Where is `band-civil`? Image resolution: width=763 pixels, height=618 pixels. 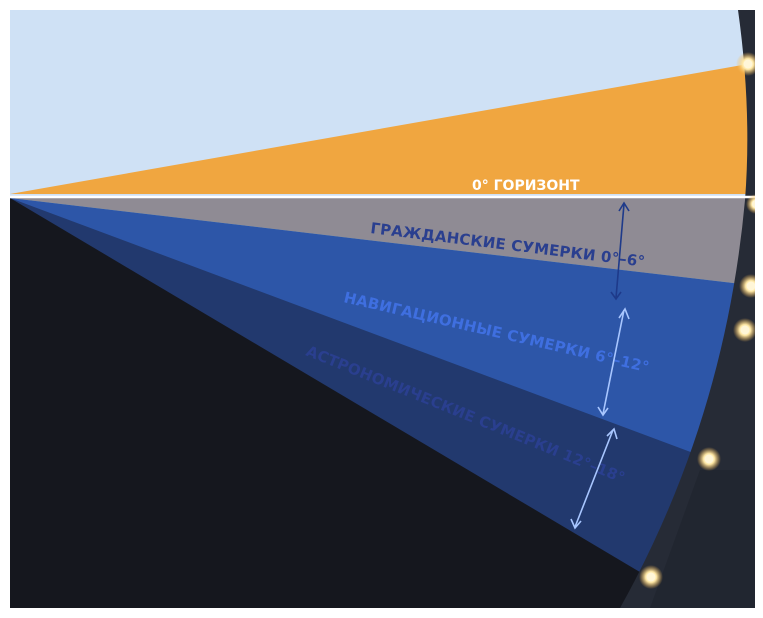 band-civil is located at coordinates (382, 241).